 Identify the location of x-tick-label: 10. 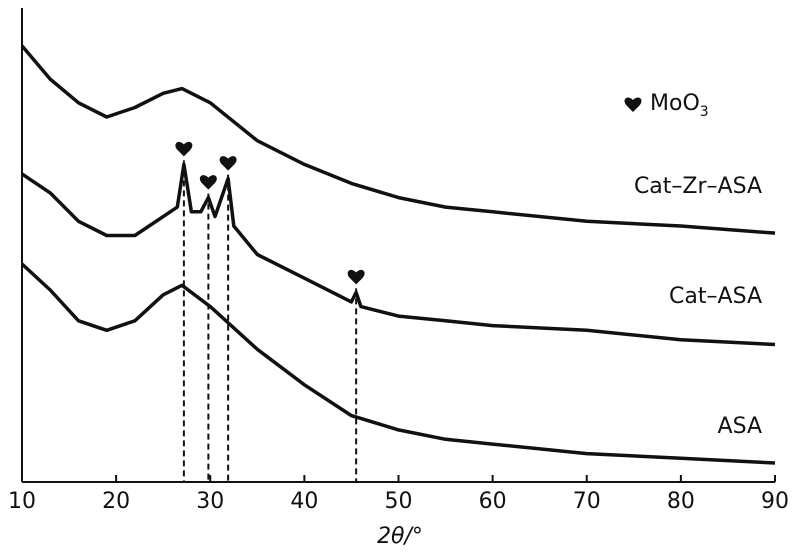
(22, 501).